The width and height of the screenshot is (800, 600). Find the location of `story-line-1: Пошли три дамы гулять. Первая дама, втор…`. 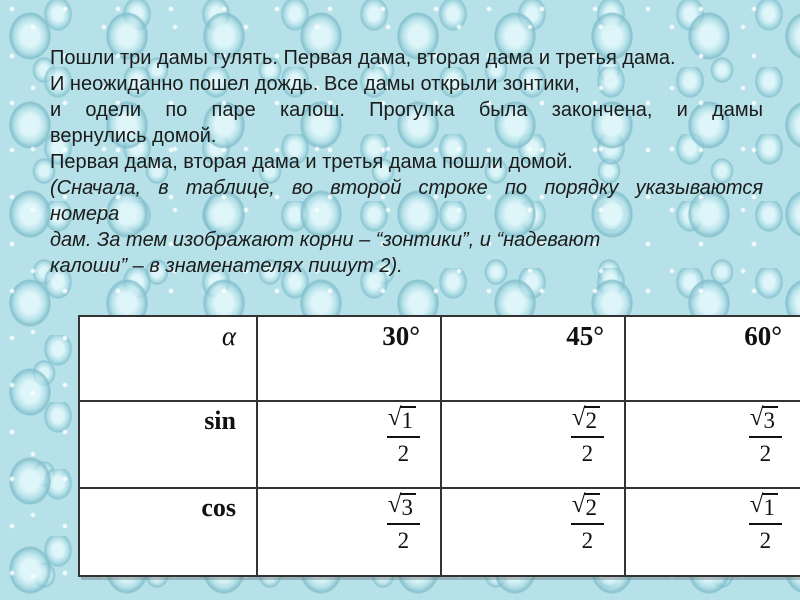

story-line-1: Пошли три дамы гулять. Первая дама, втор… is located at coordinates (363, 58).